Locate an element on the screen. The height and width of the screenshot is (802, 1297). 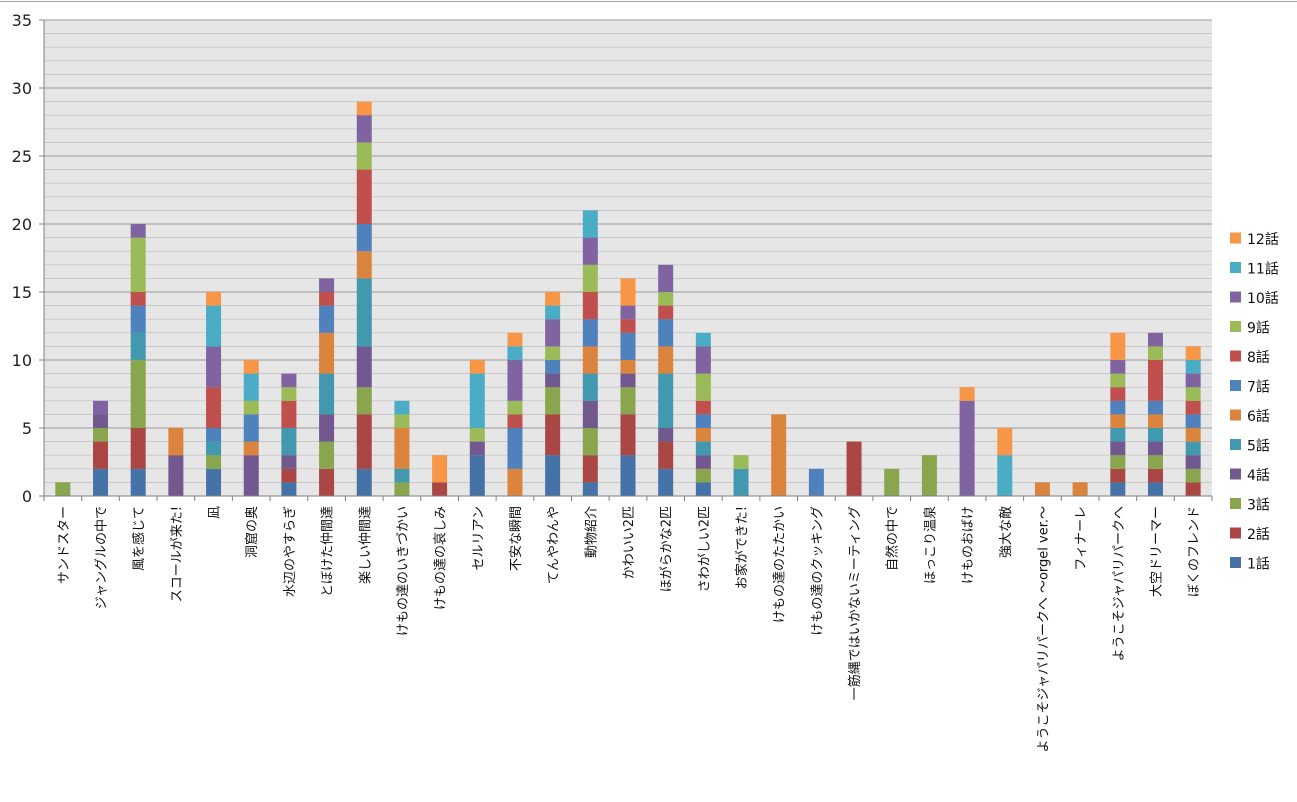
category-label: 風を感じて is located at coordinates (139, 538).